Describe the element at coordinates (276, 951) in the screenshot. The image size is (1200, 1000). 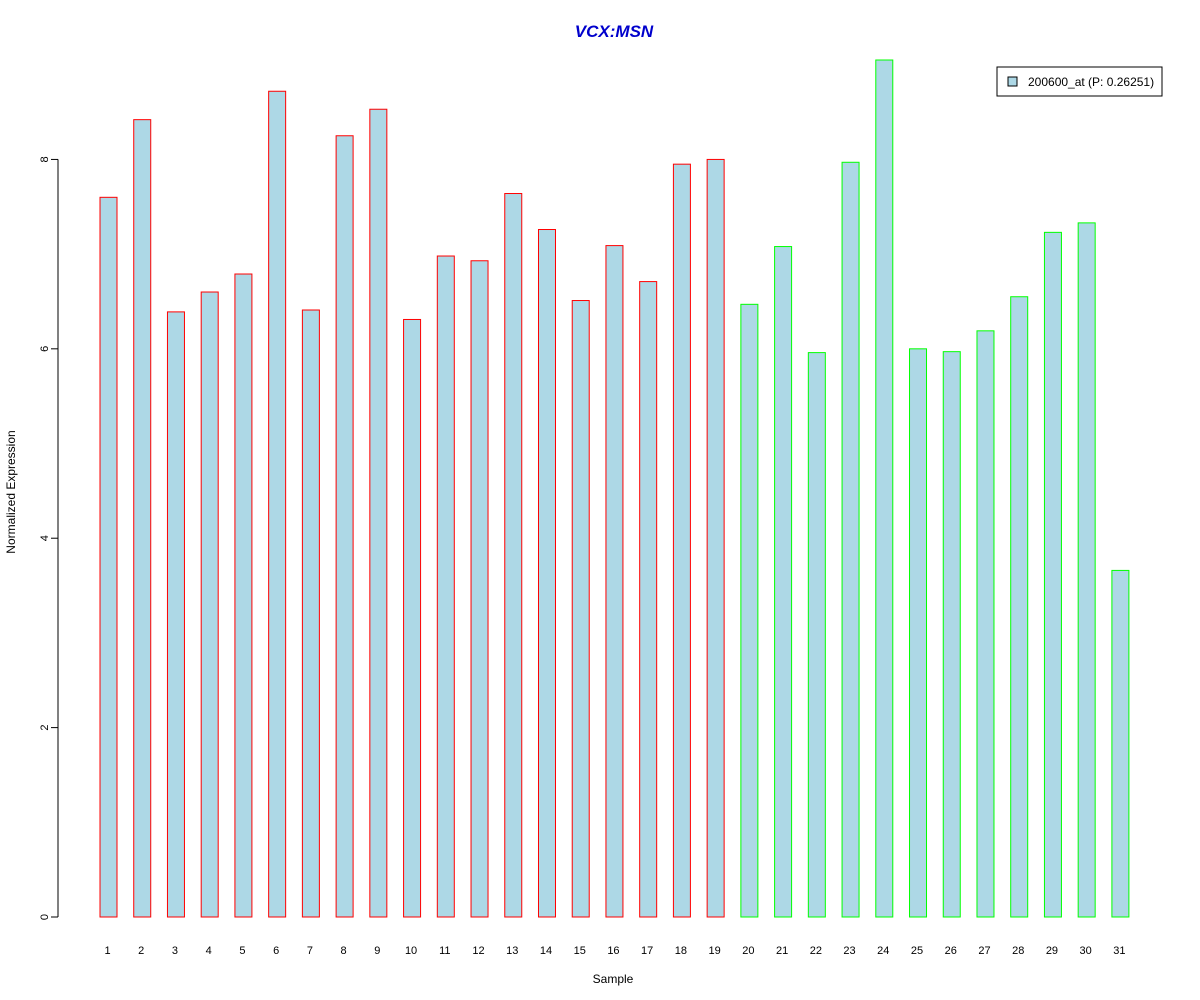
I see `x-tick-label: 6` at that location.